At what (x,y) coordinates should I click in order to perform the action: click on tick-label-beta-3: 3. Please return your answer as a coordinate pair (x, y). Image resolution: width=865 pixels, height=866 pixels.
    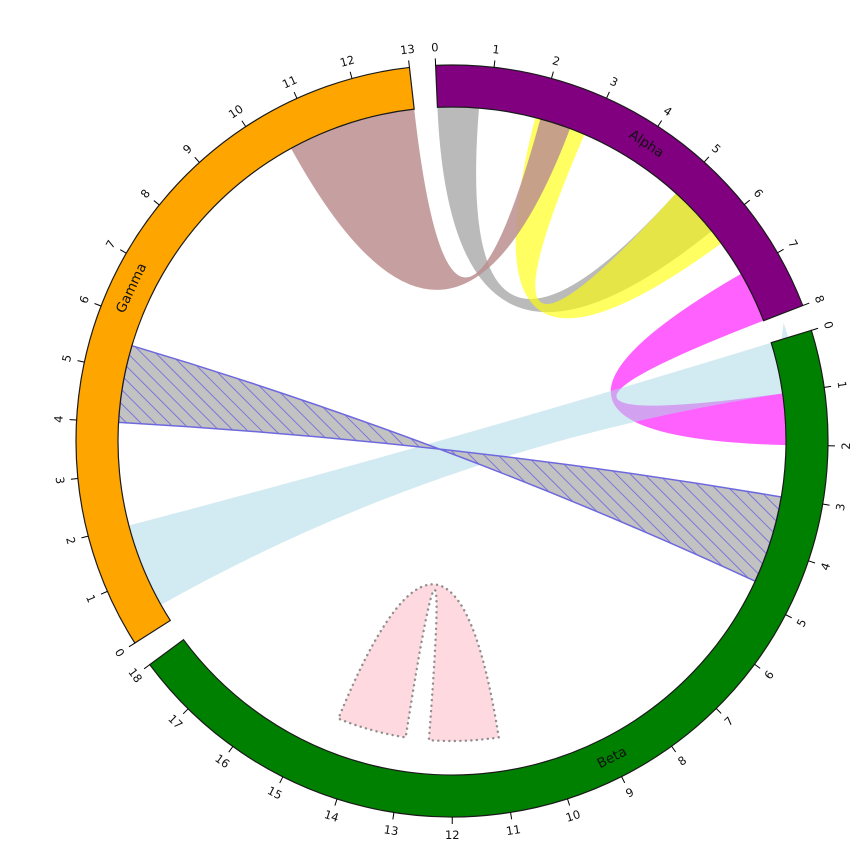
    Looking at the image, I should click on (840, 507).